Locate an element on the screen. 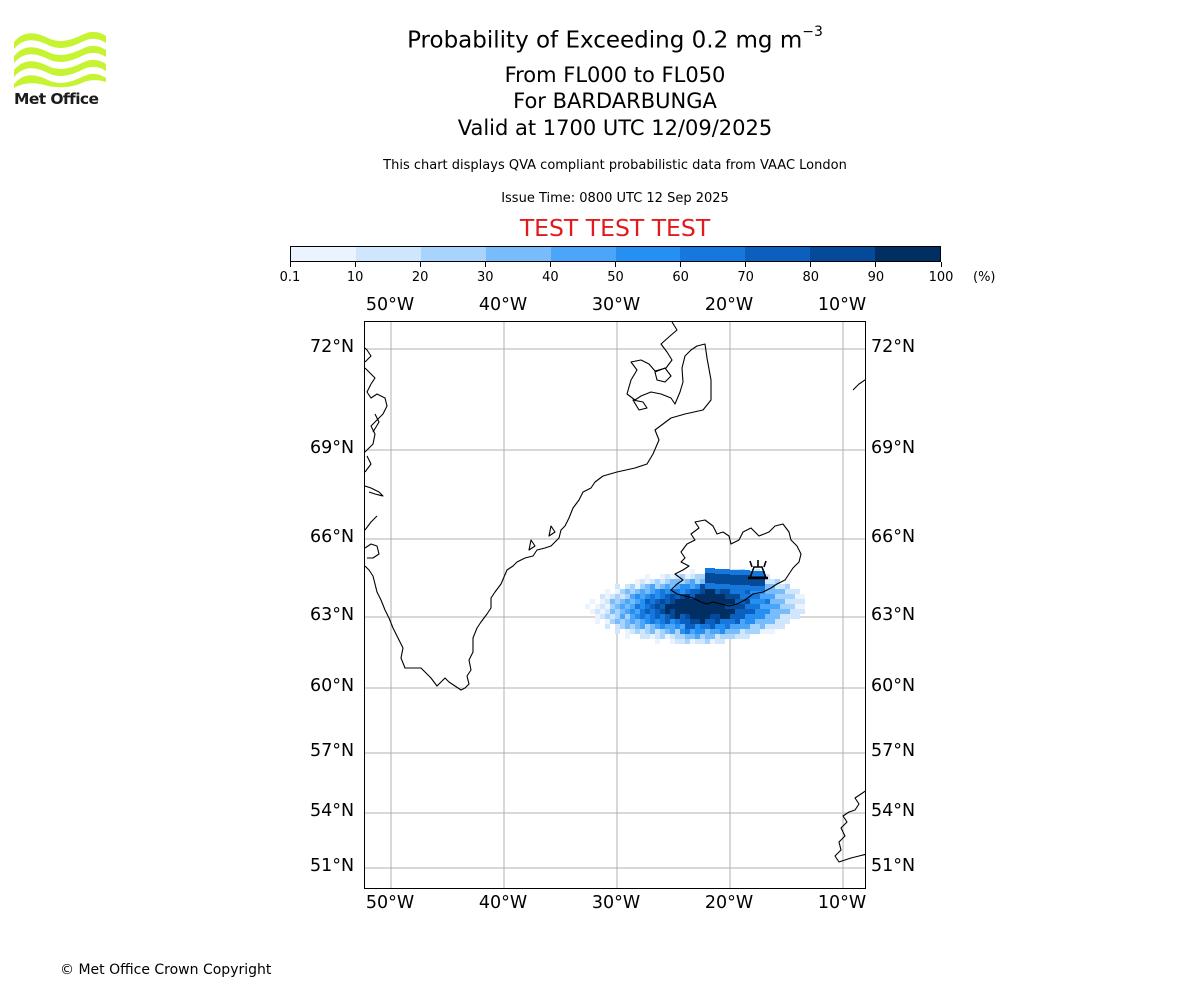 This screenshot has height=1000, width=1200. logo-text: Met Office is located at coordinates (56, 99).